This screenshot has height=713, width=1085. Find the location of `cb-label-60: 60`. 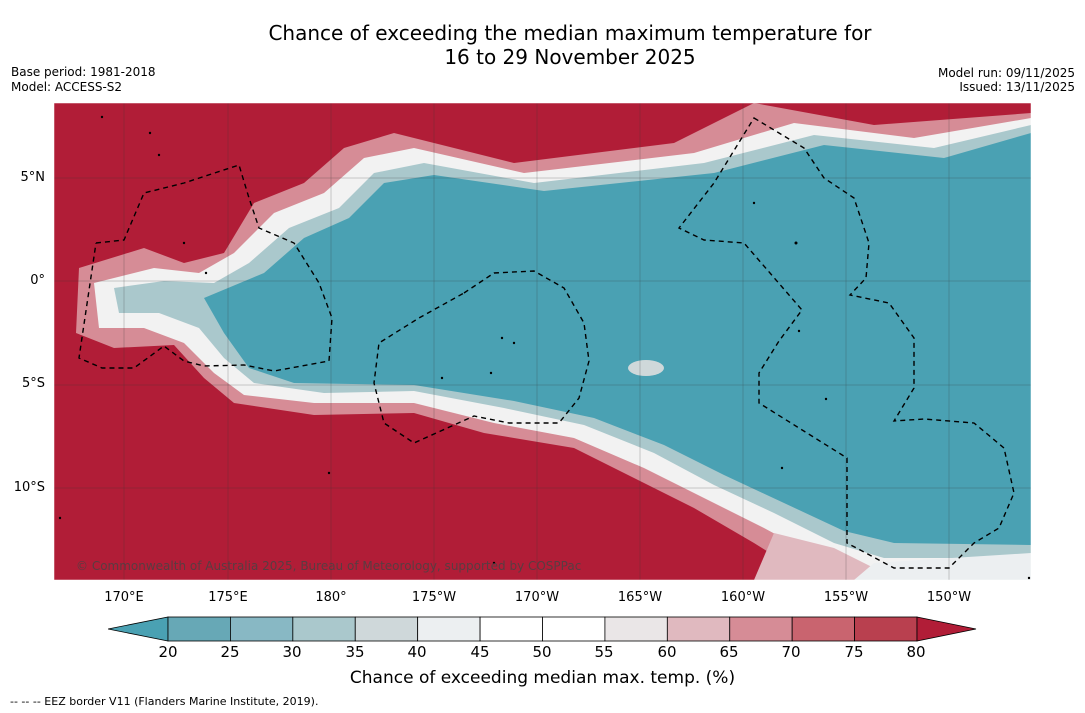

cb-label-60: 60 is located at coordinates (667, 652).